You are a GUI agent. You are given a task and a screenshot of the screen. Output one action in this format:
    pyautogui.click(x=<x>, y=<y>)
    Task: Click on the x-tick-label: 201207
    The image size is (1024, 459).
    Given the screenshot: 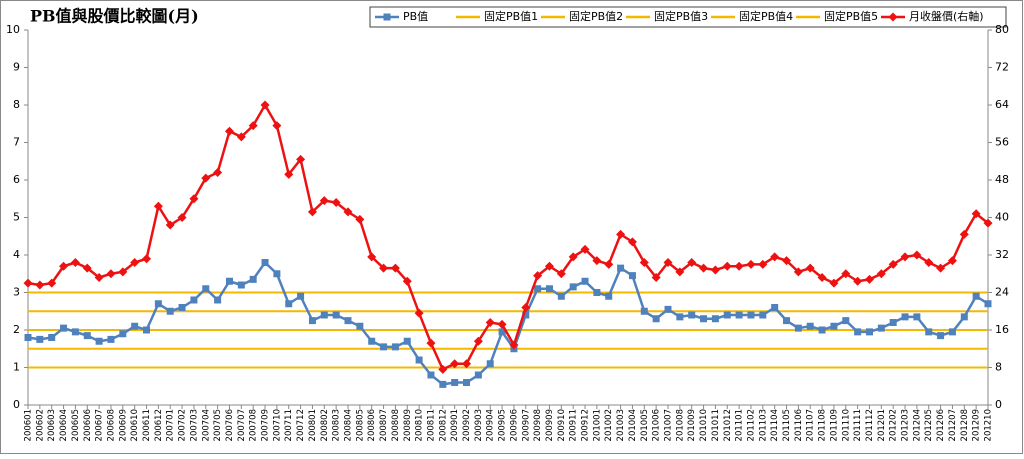 What is the action you would take?
    pyautogui.click(x=953, y=425)
    